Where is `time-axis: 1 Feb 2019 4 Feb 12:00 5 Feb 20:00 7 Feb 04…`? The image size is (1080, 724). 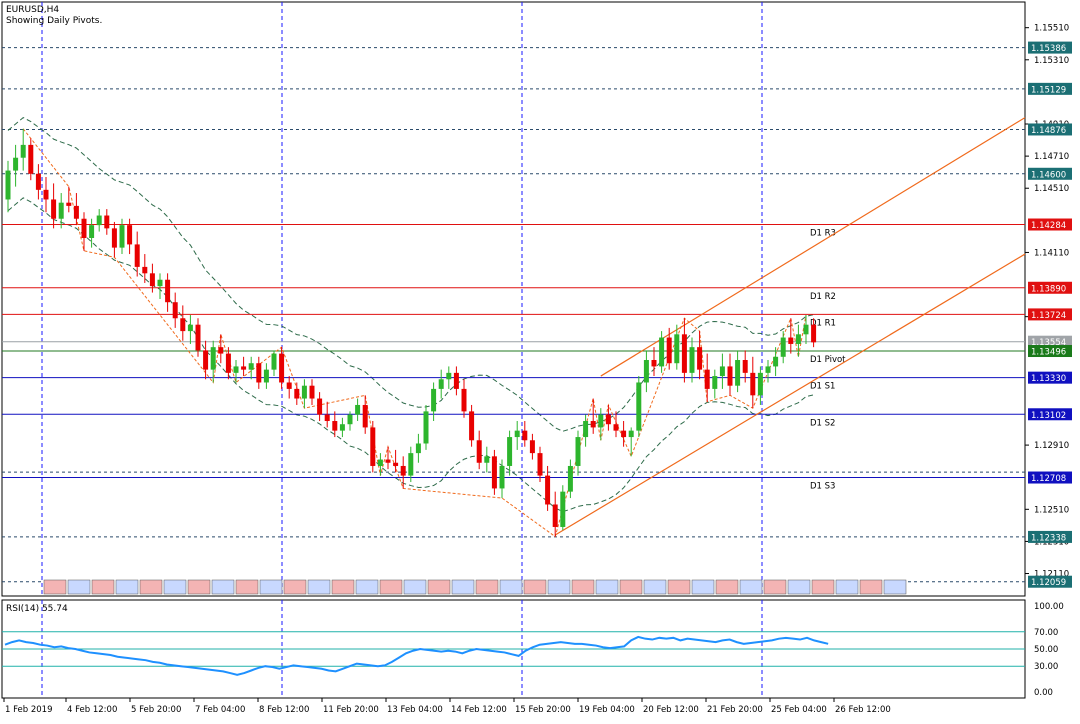
time-axis: 1 Feb 2019 4 Feb 12:00 5 Feb 20:00 7 Feb 04… is located at coordinates (447, 706).